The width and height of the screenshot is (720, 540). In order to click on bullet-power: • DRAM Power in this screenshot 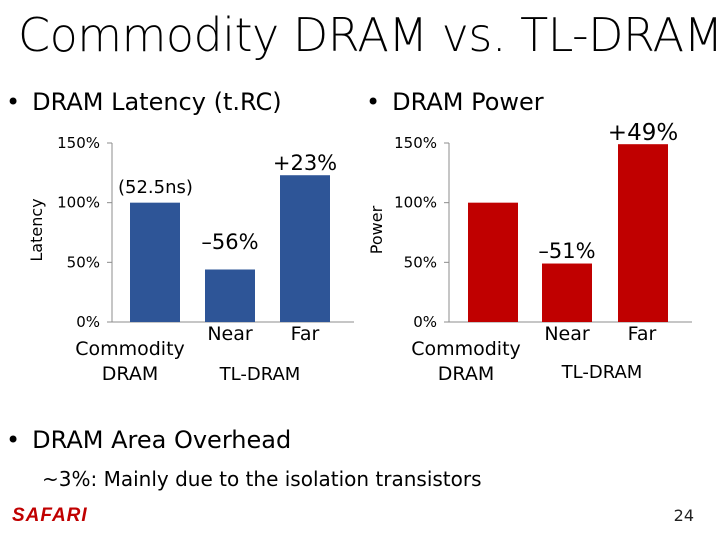, I will do `click(455, 102)`.